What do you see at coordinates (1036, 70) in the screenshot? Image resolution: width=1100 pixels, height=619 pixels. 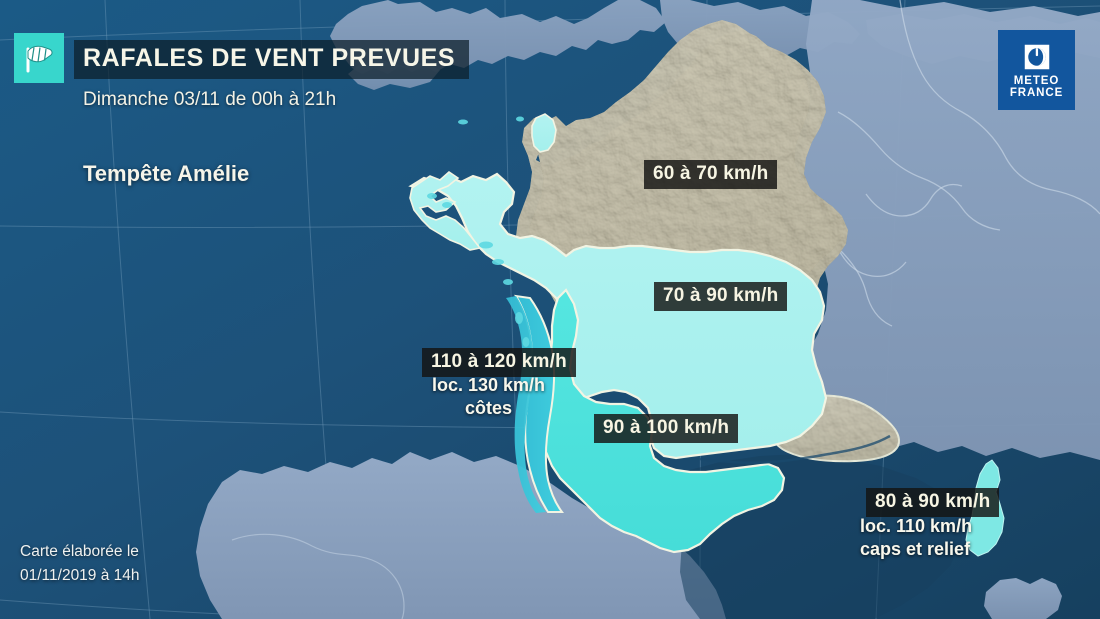 I see `meteo-france-logo: METEO FRANCE` at bounding box center [1036, 70].